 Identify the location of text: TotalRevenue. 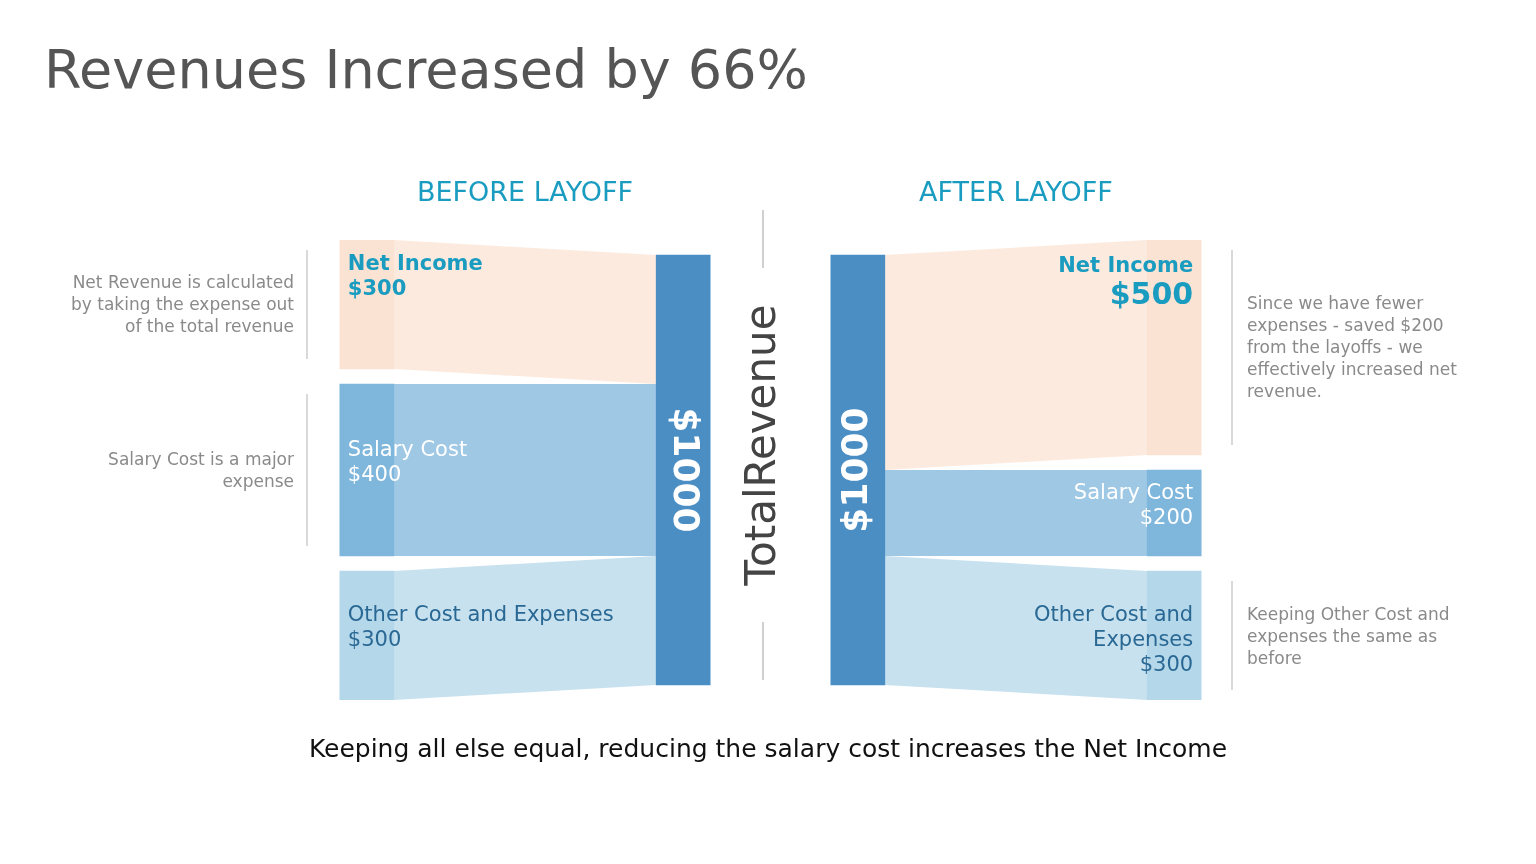
(760, 445).